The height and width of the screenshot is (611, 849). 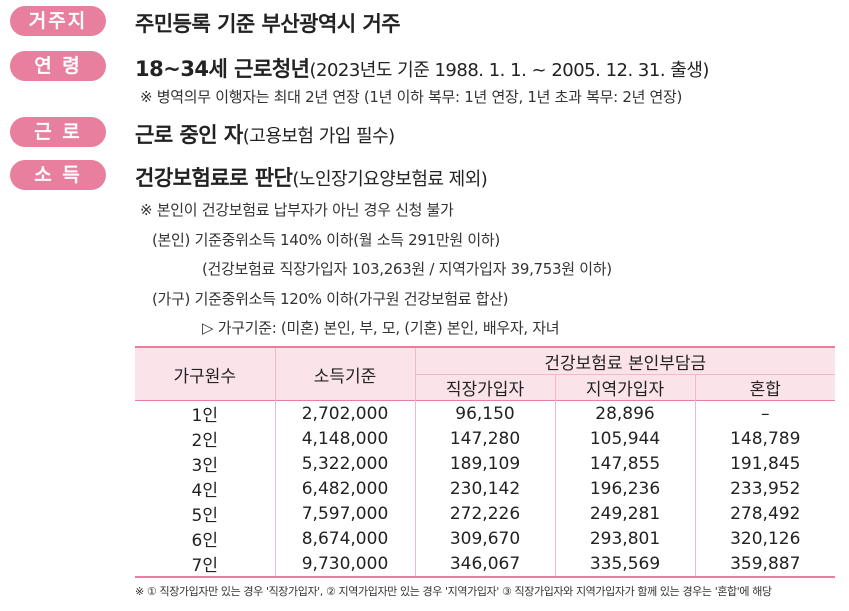 What do you see at coordinates (318, 136) in the screenshot?
I see `employment-detail: (고용보험 가입 필수)` at bounding box center [318, 136].